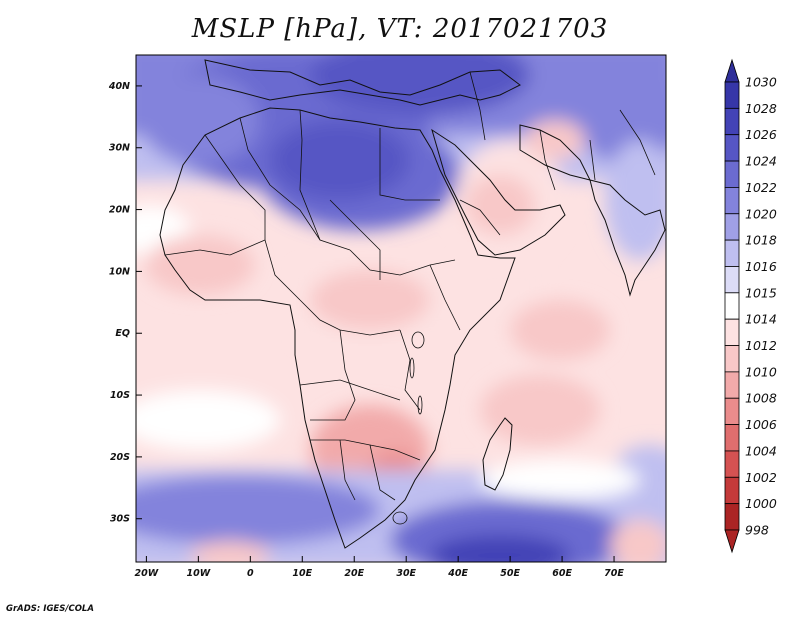  What do you see at coordinates (757, 530) in the screenshot?
I see `colorbar-level-label: 998` at bounding box center [757, 530].